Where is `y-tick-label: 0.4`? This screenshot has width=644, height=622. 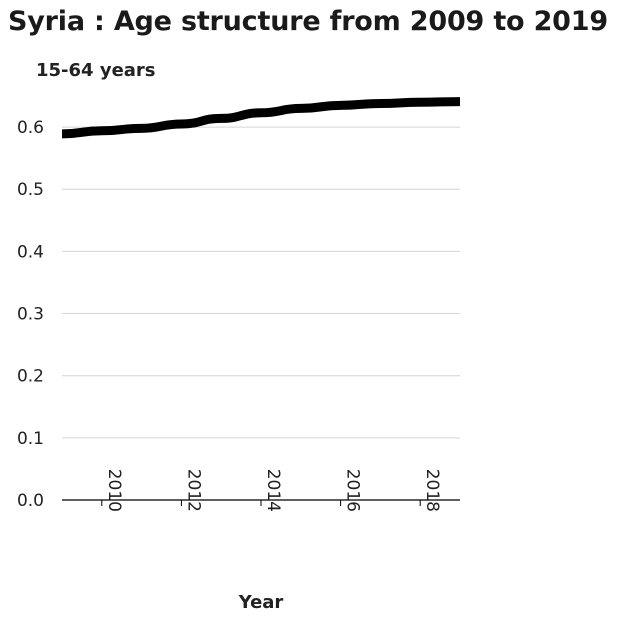 y-tick-label: 0.4 is located at coordinates (30, 252).